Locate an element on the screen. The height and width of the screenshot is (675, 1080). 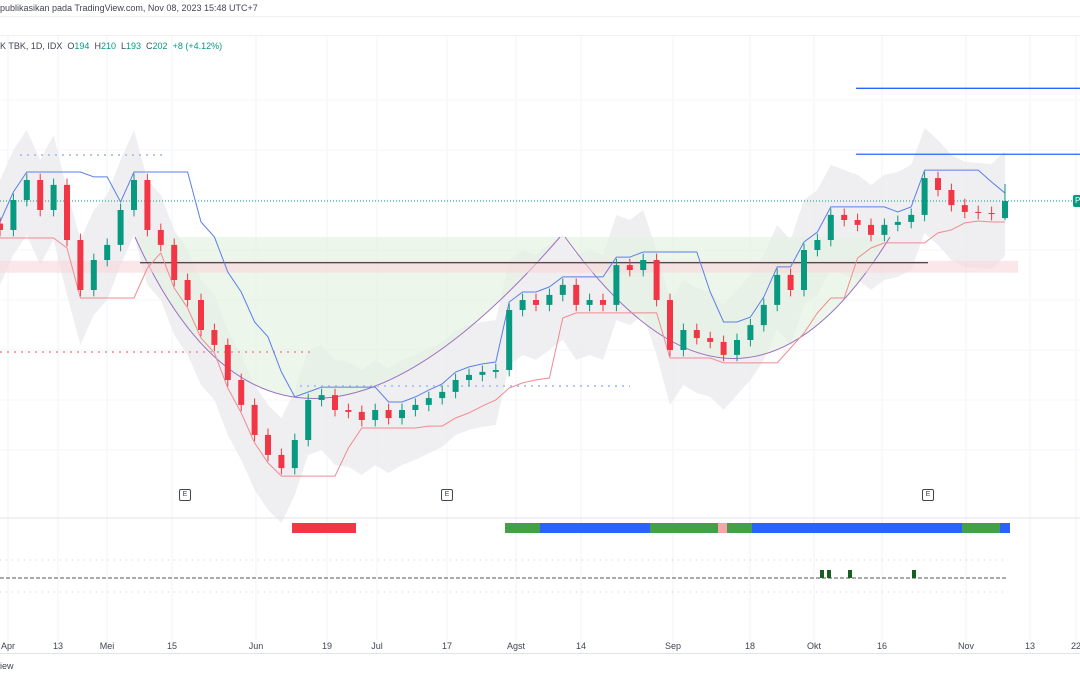
x-tick-label: Nov is located at coordinates (966, 646).